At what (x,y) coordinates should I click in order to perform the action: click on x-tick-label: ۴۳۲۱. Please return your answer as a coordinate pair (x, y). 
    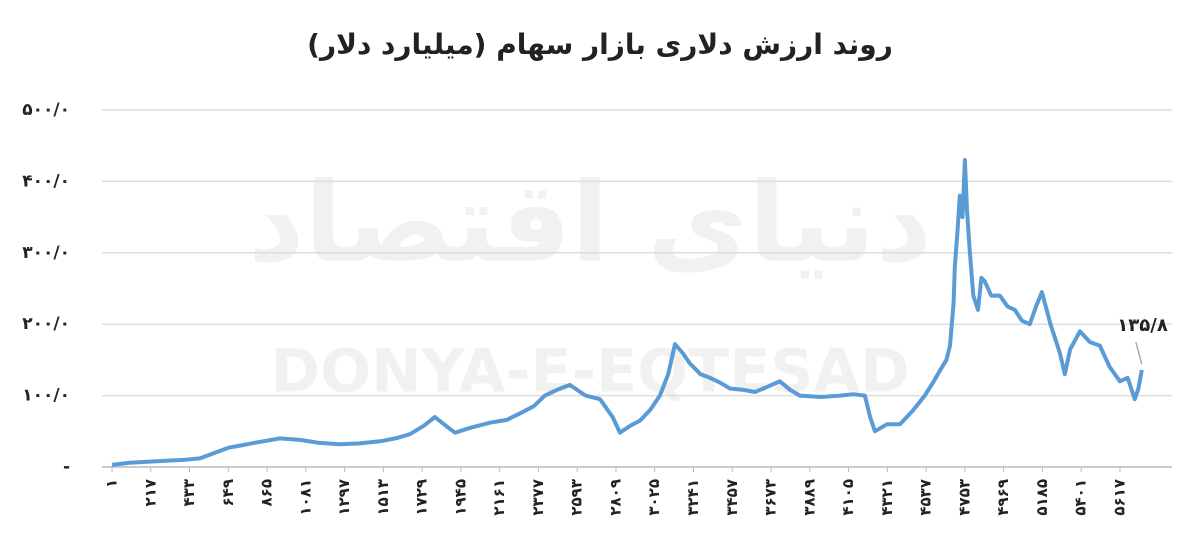
    Looking at the image, I should click on (887, 497).